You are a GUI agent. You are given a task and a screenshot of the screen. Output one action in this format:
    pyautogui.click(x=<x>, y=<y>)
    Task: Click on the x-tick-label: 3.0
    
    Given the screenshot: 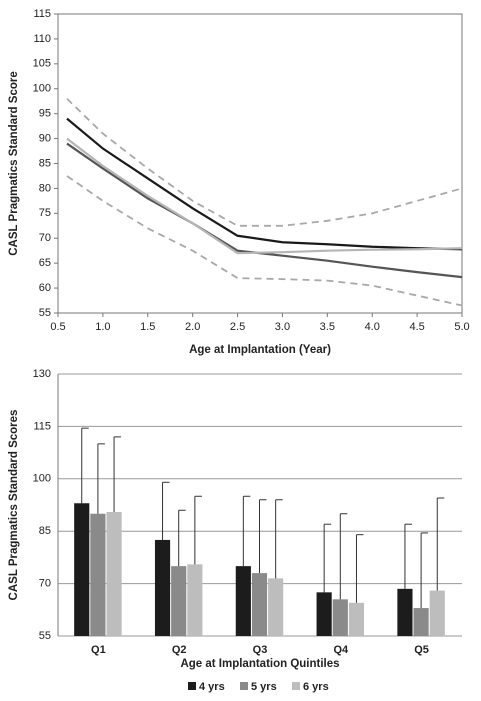 What is the action you would take?
    pyautogui.click(x=282, y=327)
    